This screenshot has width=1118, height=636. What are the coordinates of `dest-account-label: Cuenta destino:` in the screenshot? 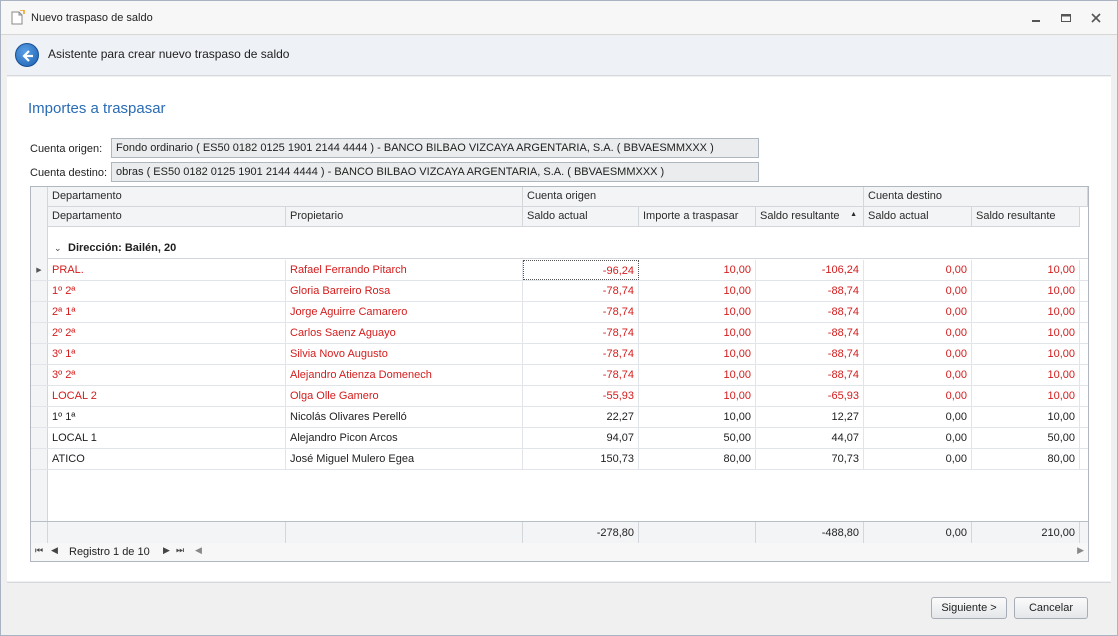 It's located at (69, 173).